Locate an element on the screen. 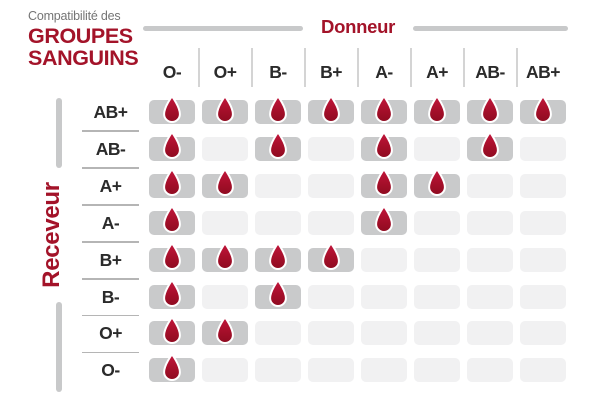 The image size is (600, 400). column-header-b+: B+ is located at coordinates (331, 72).